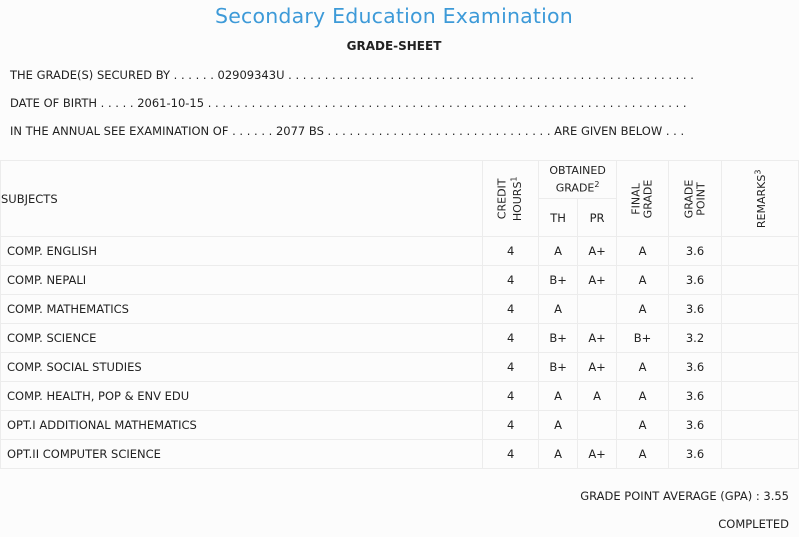 This screenshot has width=799, height=537. What do you see at coordinates (242, 454) in the screenshot?
I see `subject-cell: OPT.II COMPUTER SCIENCE` at bounding box center [242, 454].